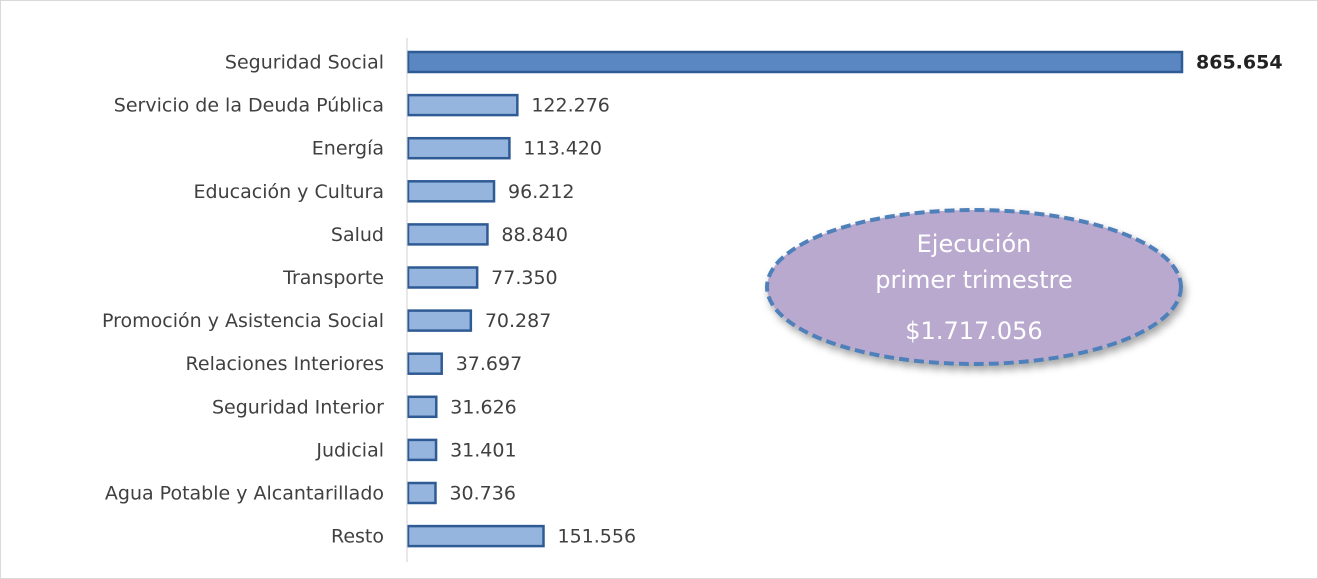 This screenshot has height=579, width=1318. What do you see at coordinates (973, 331) in the screenshot?
I see `annotation-total: $1.717.056` at bounding box center [973, 331].